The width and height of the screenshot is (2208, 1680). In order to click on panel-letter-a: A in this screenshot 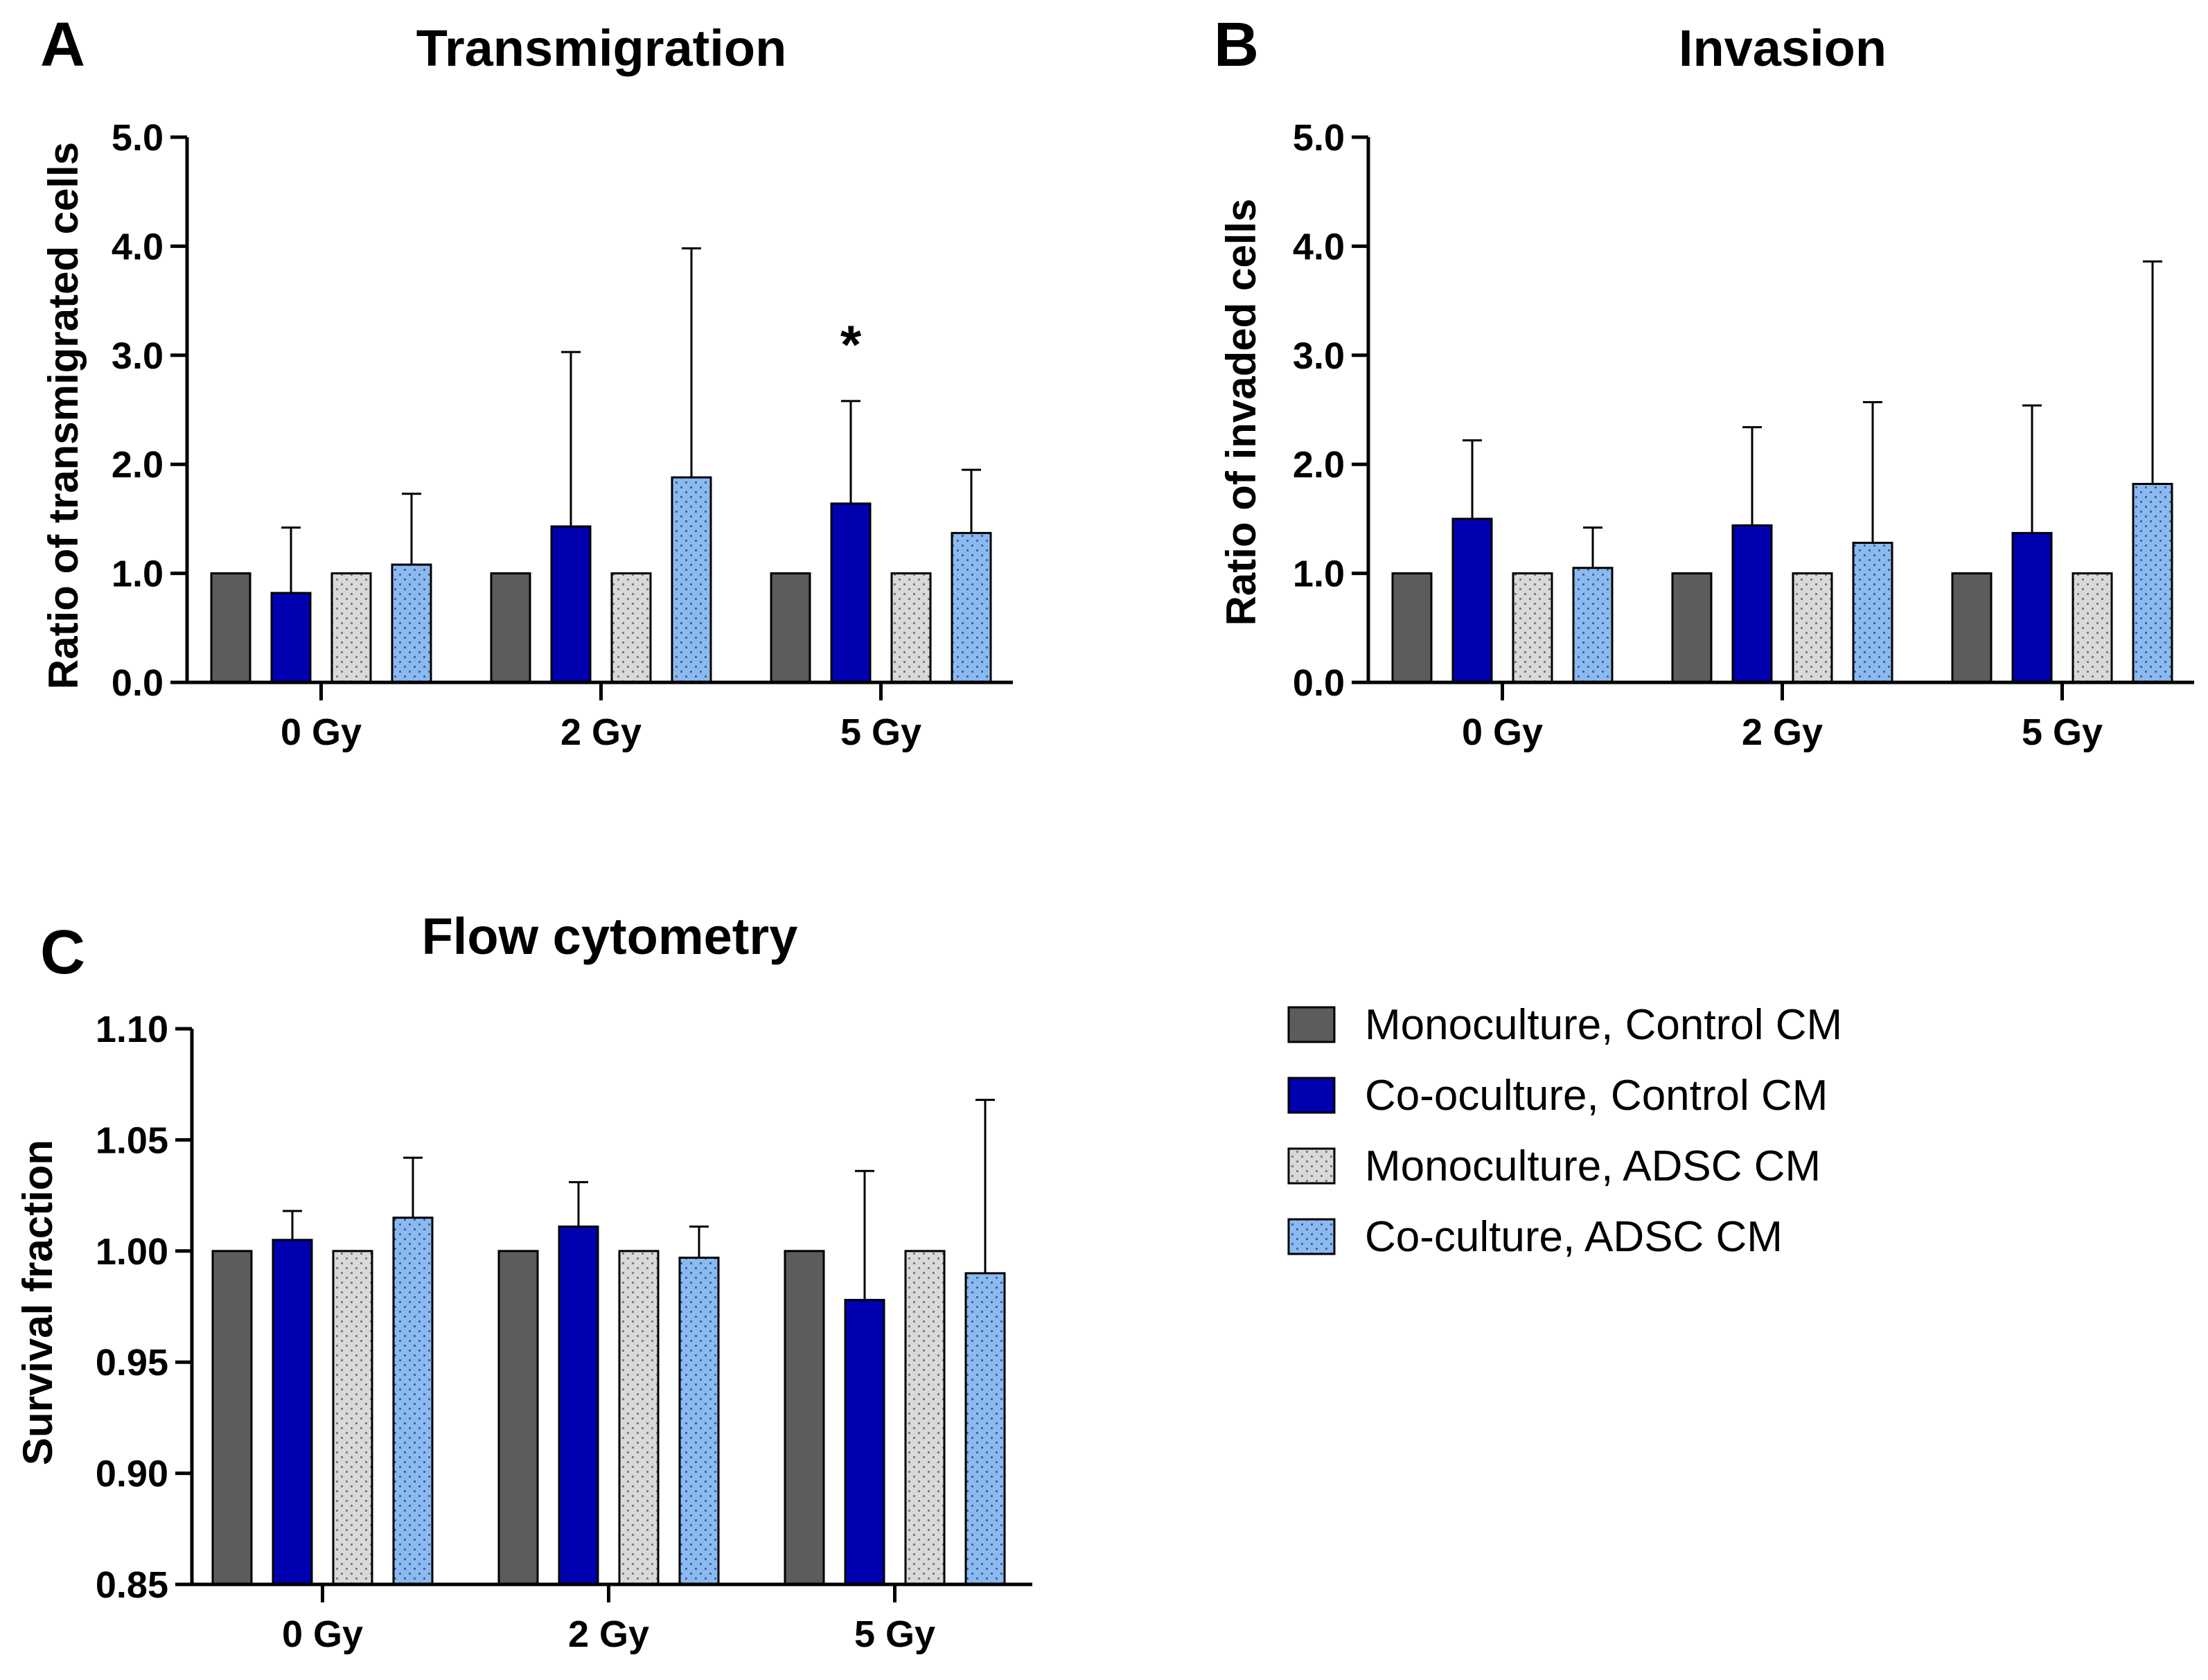, I will do `click(63, 45)`.